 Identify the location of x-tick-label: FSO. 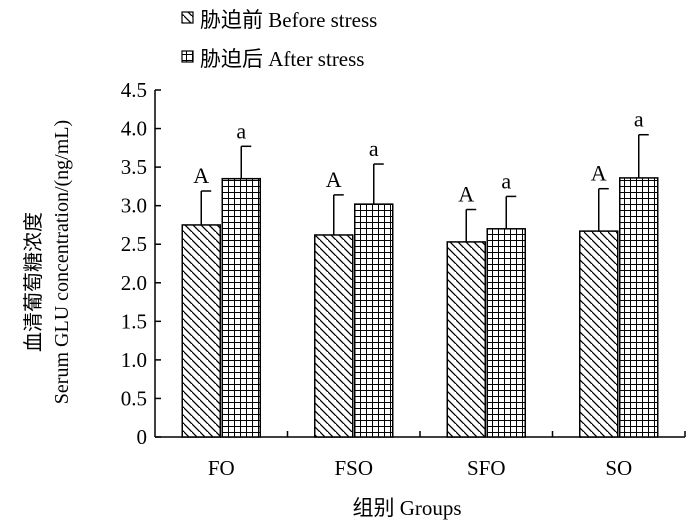
(353, 468).